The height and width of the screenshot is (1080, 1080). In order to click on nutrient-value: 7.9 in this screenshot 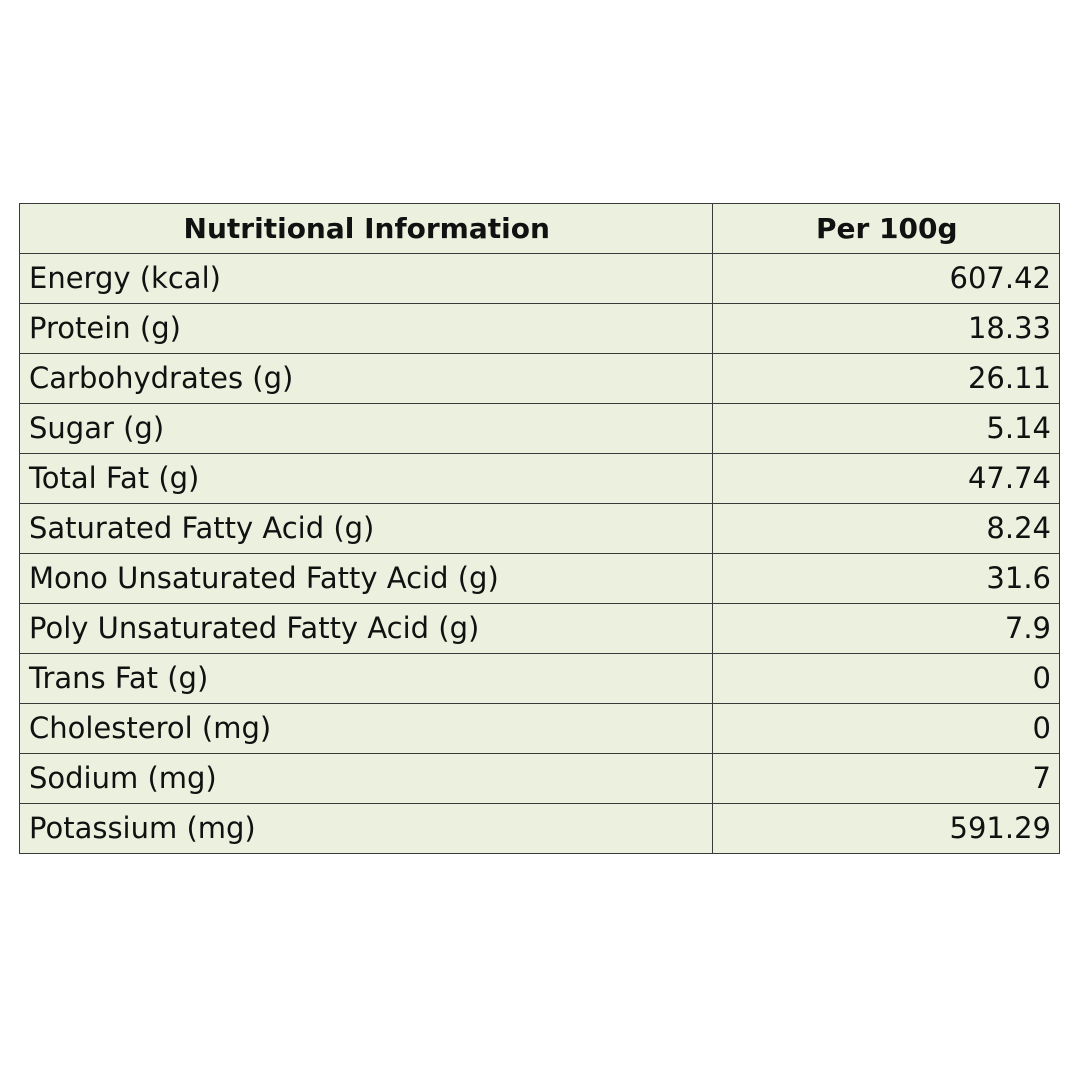, I will do `click(886, 628)`.